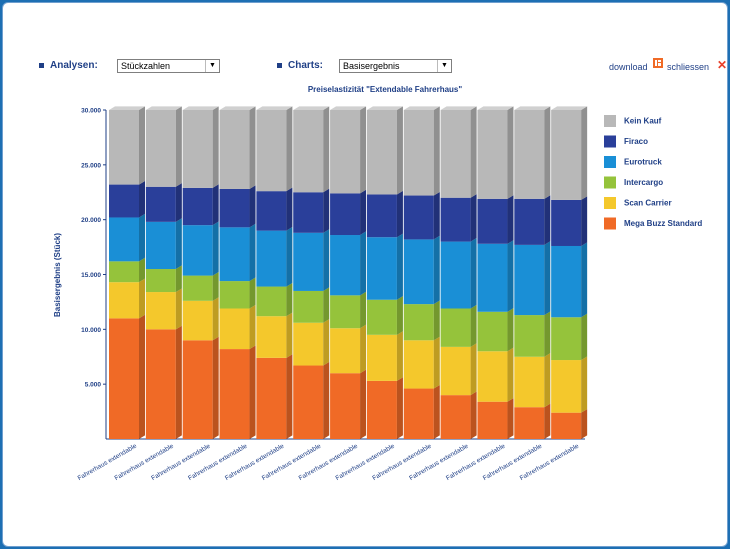 Image resolution: width=730 pixels, height=549 pixels. I want to click on y-tick-label: 20.000, so click(91, 220).